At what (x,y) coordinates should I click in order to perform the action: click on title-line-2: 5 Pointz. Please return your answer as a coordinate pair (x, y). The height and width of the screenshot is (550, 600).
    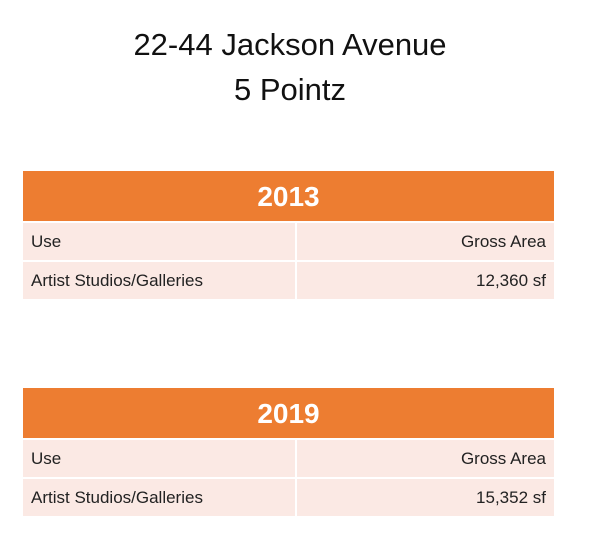
    Looking at the image, I should click on (289, 89).